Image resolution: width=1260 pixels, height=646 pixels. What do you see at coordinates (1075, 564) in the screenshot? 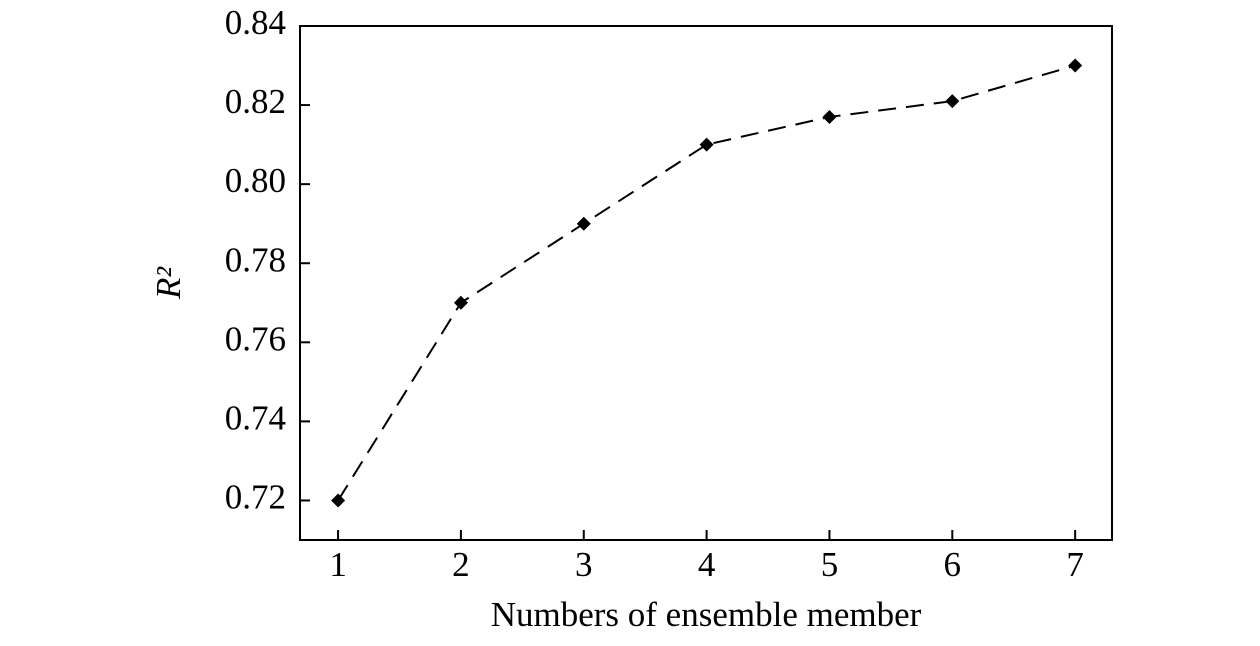
I see `x-tick-label: 7` at bounding box center [1075, 564].